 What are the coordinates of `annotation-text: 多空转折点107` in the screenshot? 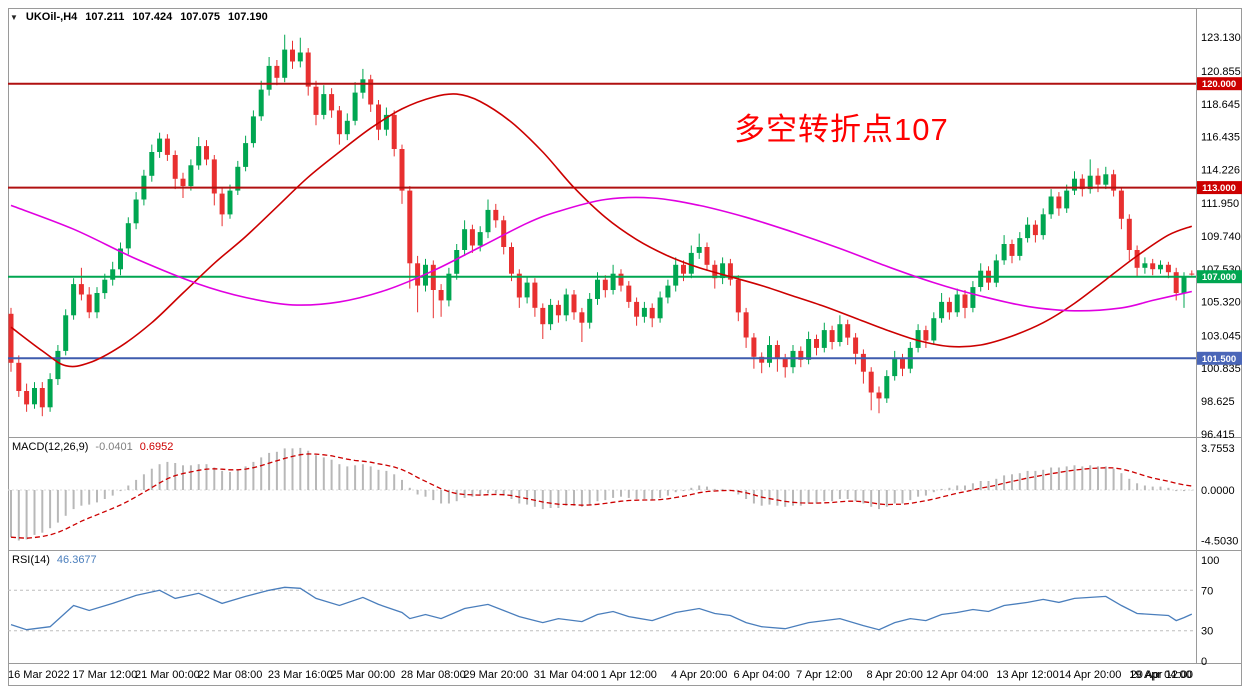 It's located at (841, 129).